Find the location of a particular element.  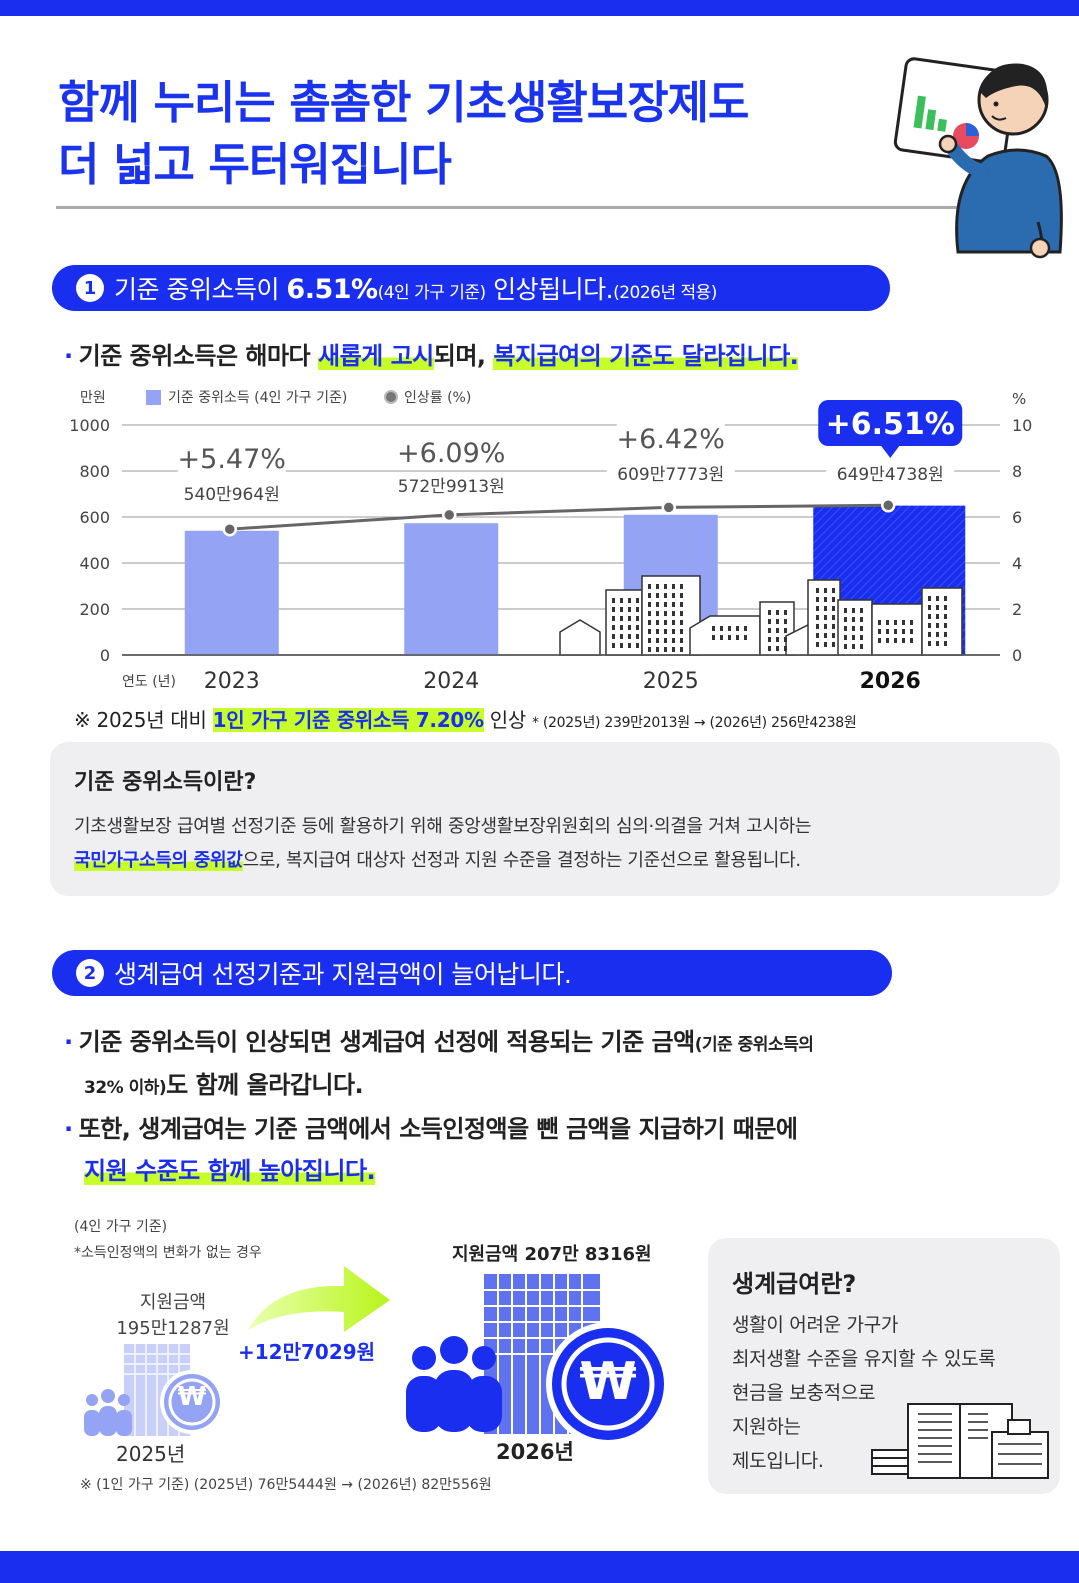

rate-label-2026: +6.51% is located at coordinates (890, 424).